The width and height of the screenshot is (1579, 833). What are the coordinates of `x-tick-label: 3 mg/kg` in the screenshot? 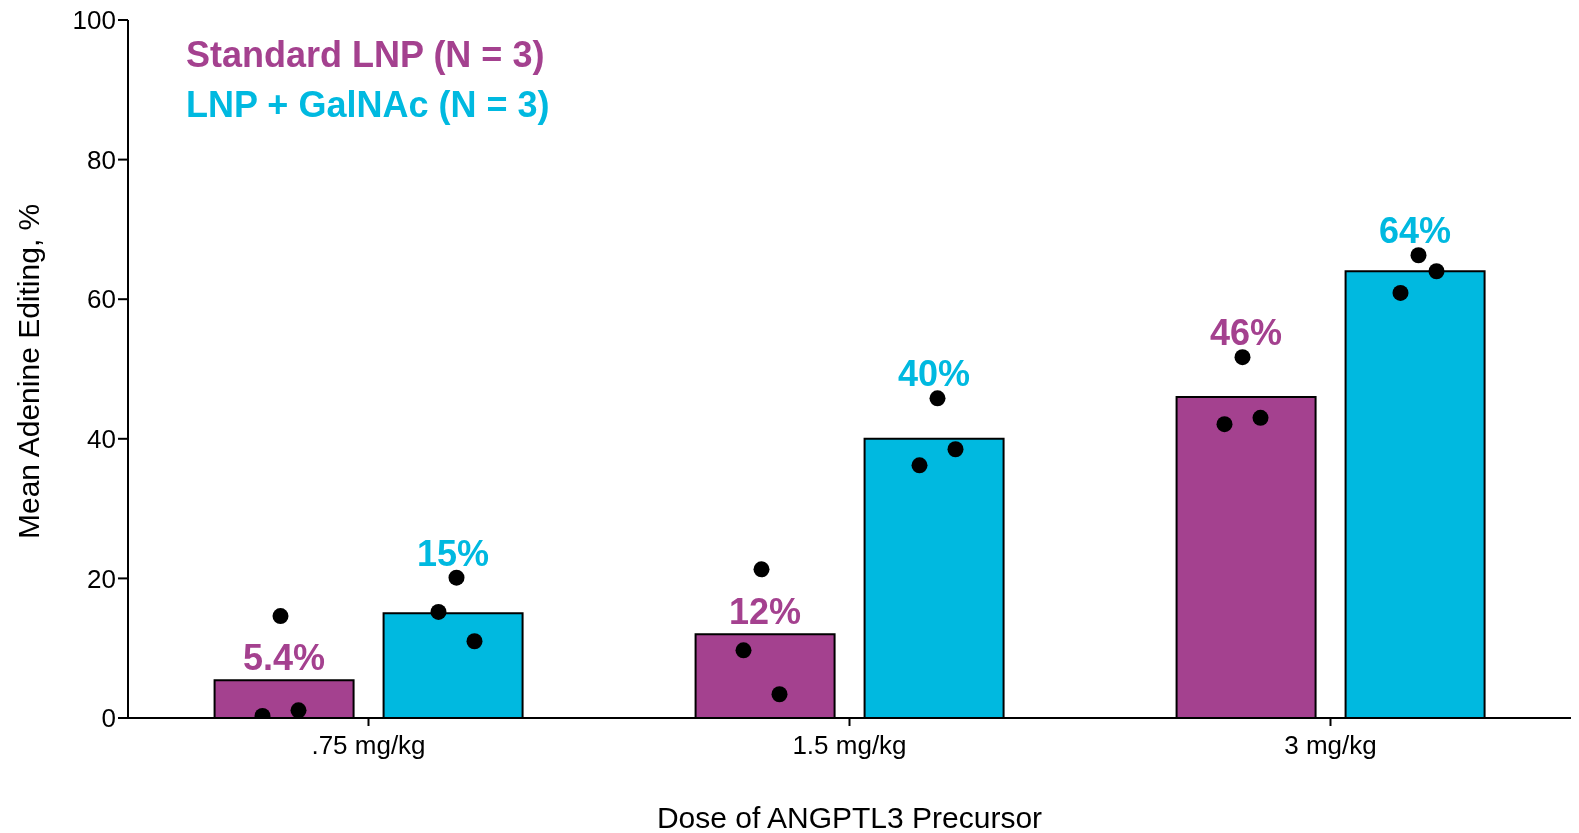 It's located at (1330, 745).